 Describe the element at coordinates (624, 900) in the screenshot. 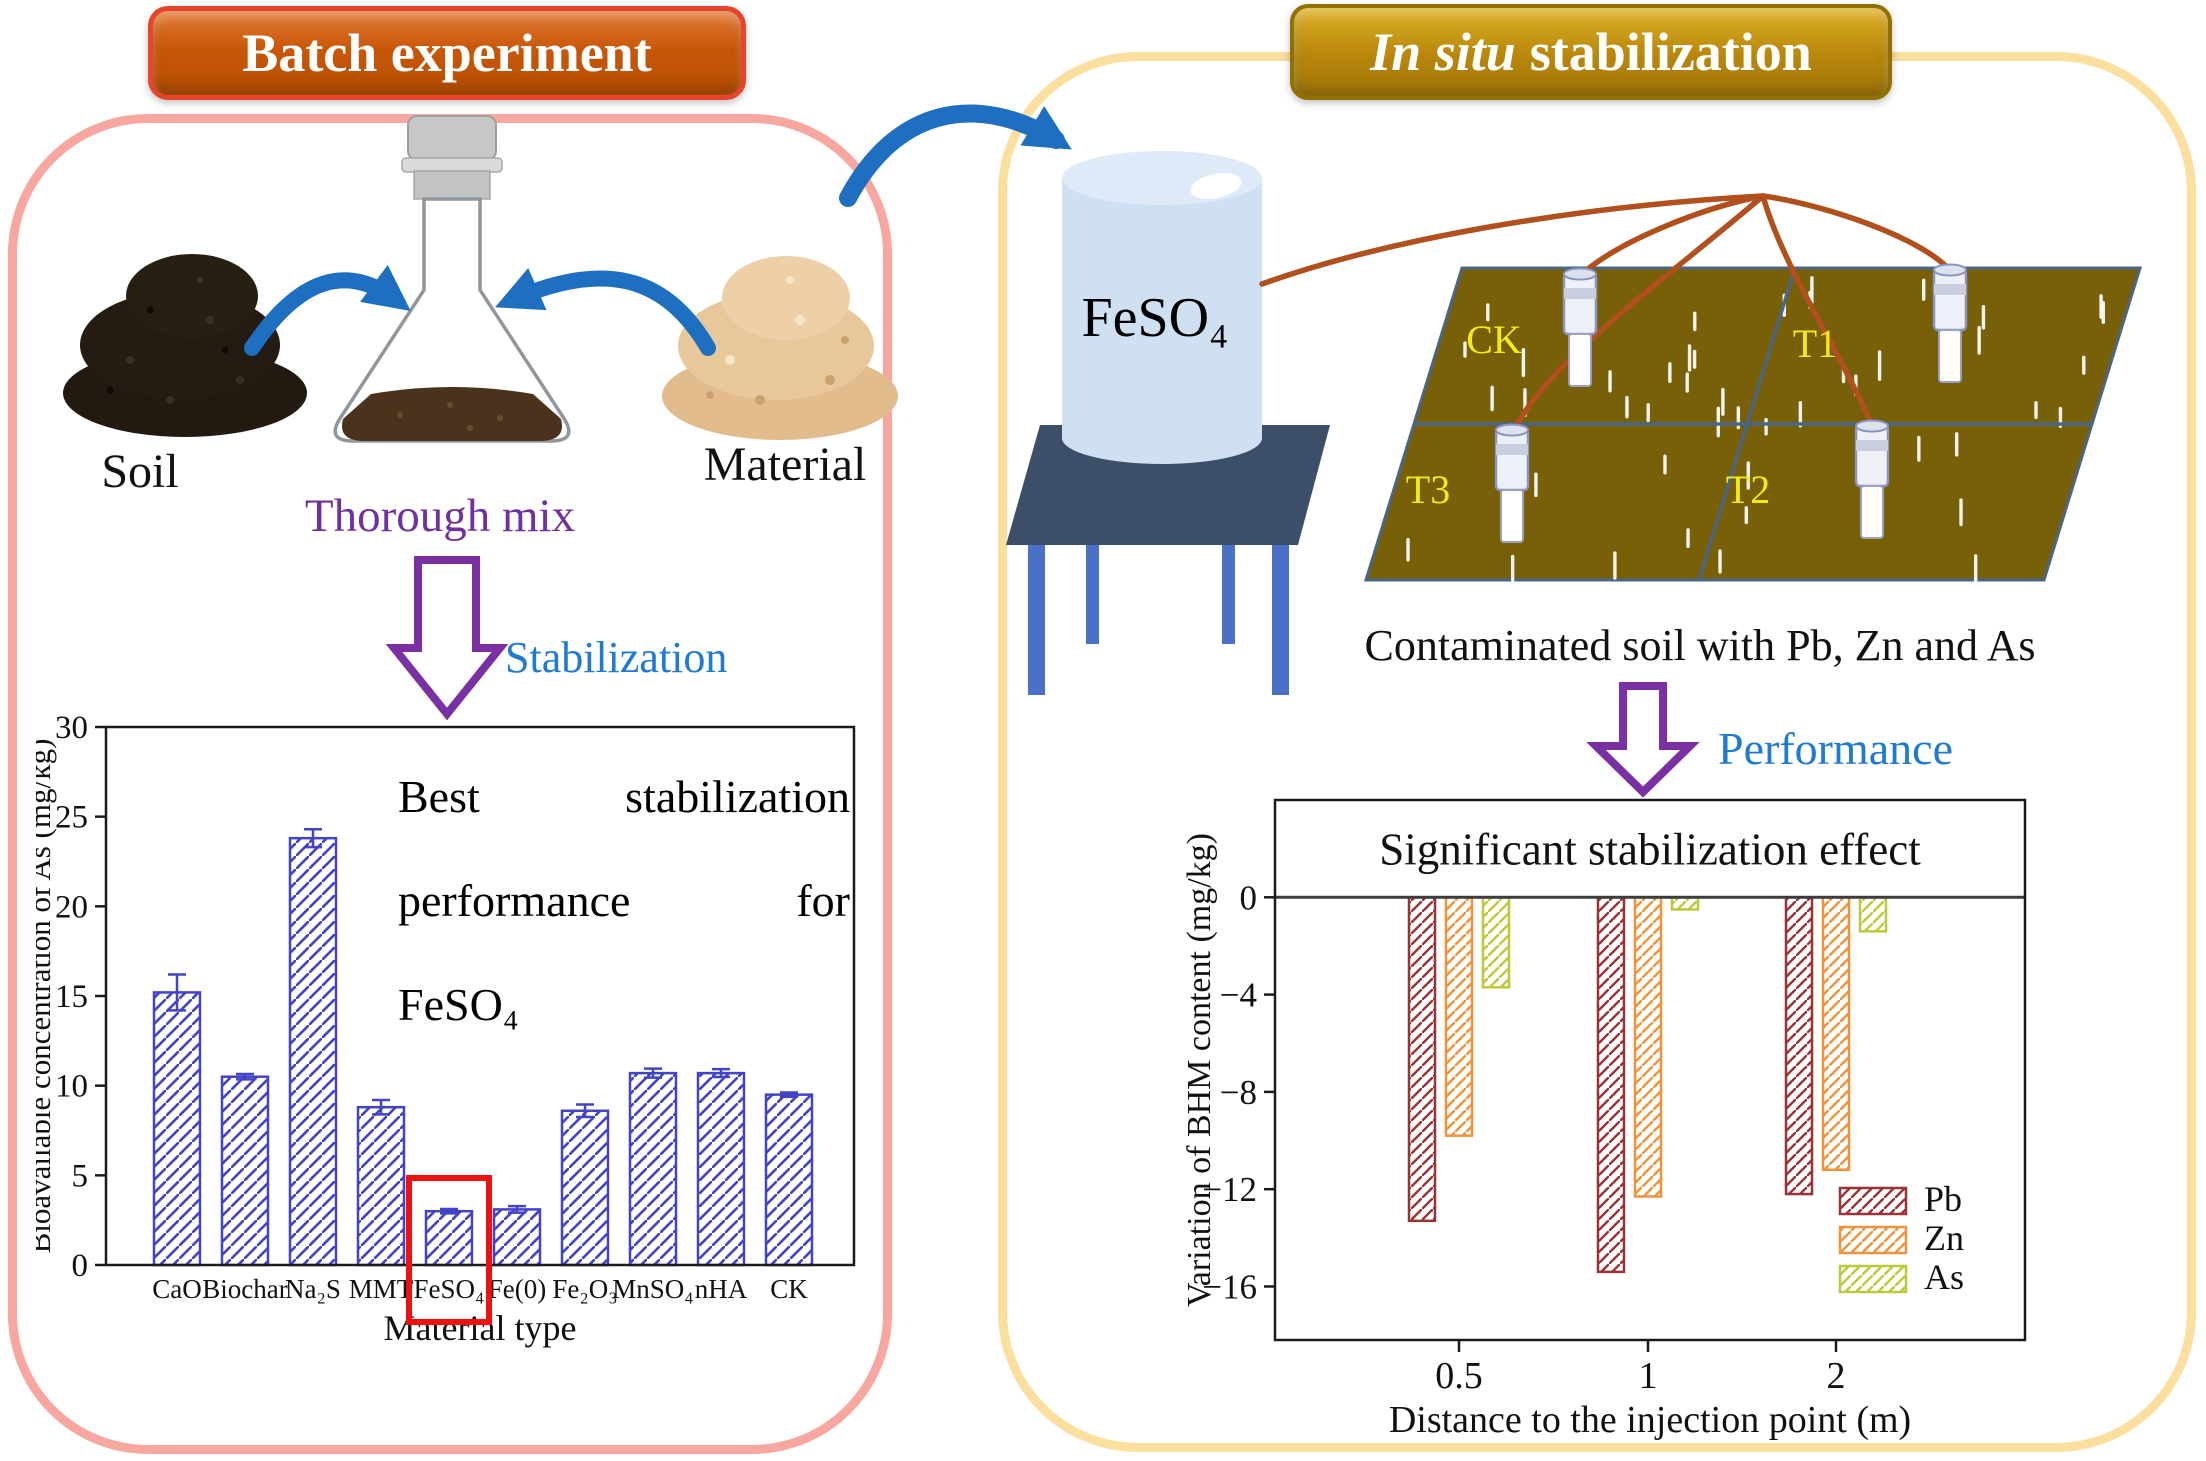

I see `annotation-line: performance for` at that location.